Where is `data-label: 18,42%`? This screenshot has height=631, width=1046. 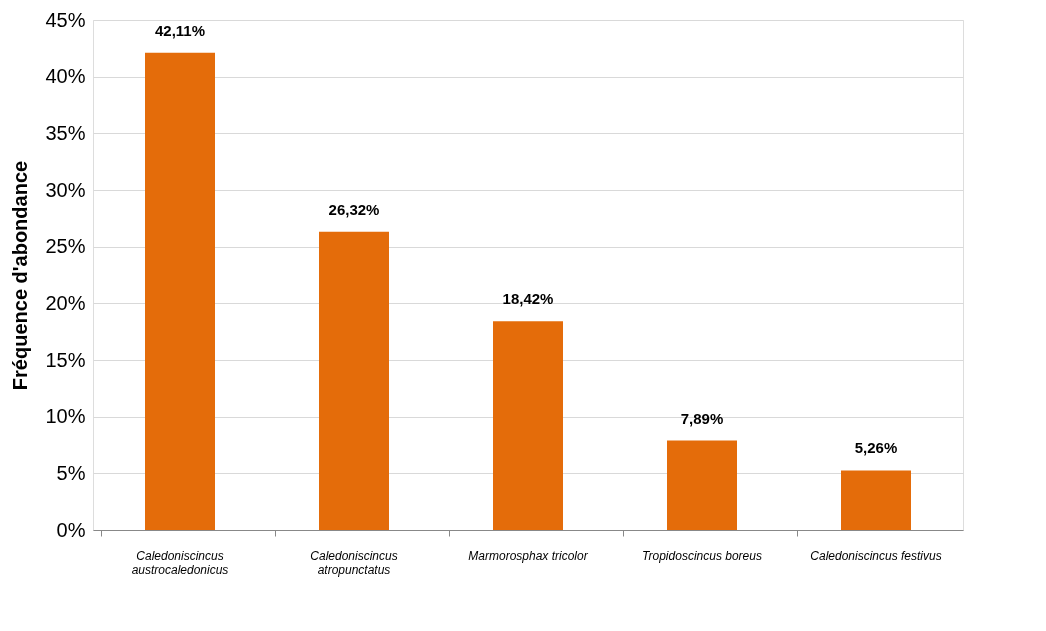 data-label: 18,42% is located at coordinates (528, 299).